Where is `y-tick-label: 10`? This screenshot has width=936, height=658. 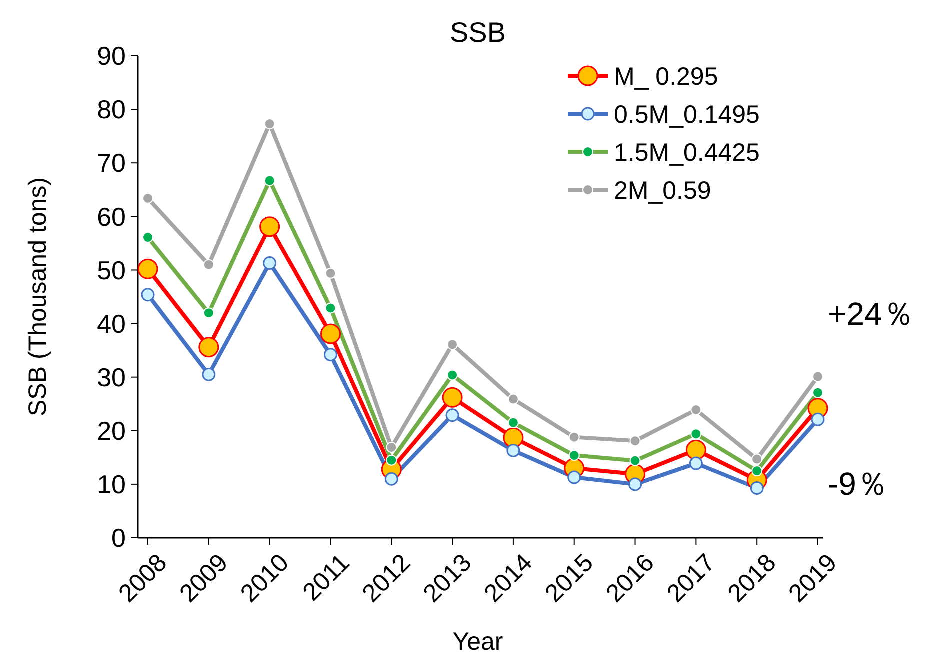
y-tick-label: 10 is located at coordinates (111, 485).